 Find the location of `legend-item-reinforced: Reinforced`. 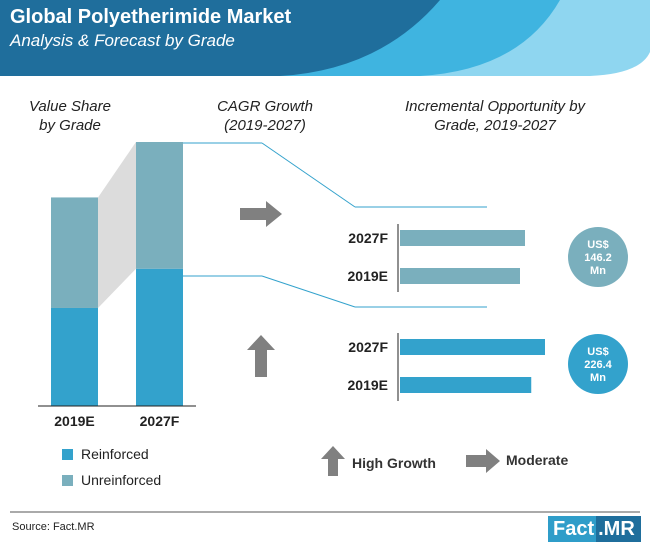

legend-item-reinforced: Reinforced is located at coordinates (105, 454).